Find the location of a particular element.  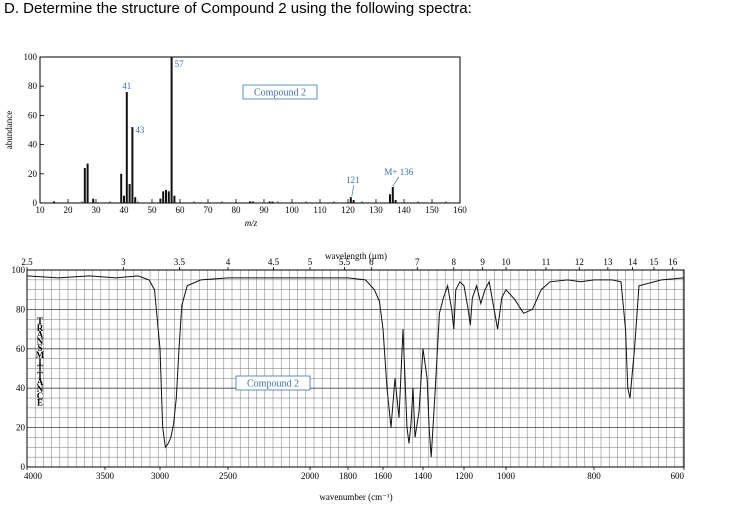

ms-x-tick-label: 160 is located at coordinates (460, 210).